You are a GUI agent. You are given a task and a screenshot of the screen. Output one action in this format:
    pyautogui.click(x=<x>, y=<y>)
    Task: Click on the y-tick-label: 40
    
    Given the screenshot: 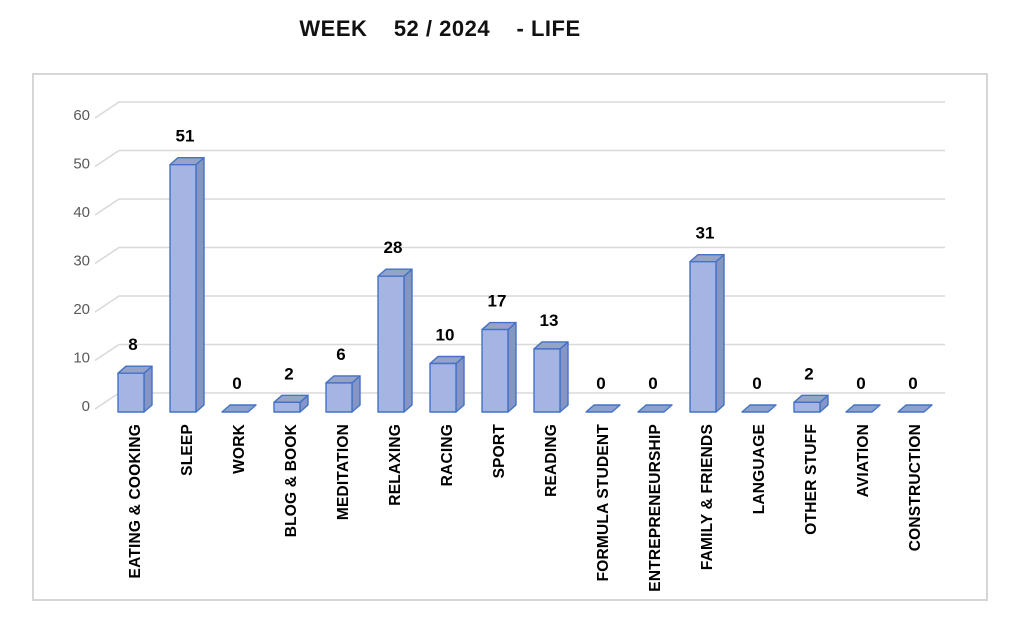 What is the action you would take?
    pyautogui.click(x=81, y=212)
    